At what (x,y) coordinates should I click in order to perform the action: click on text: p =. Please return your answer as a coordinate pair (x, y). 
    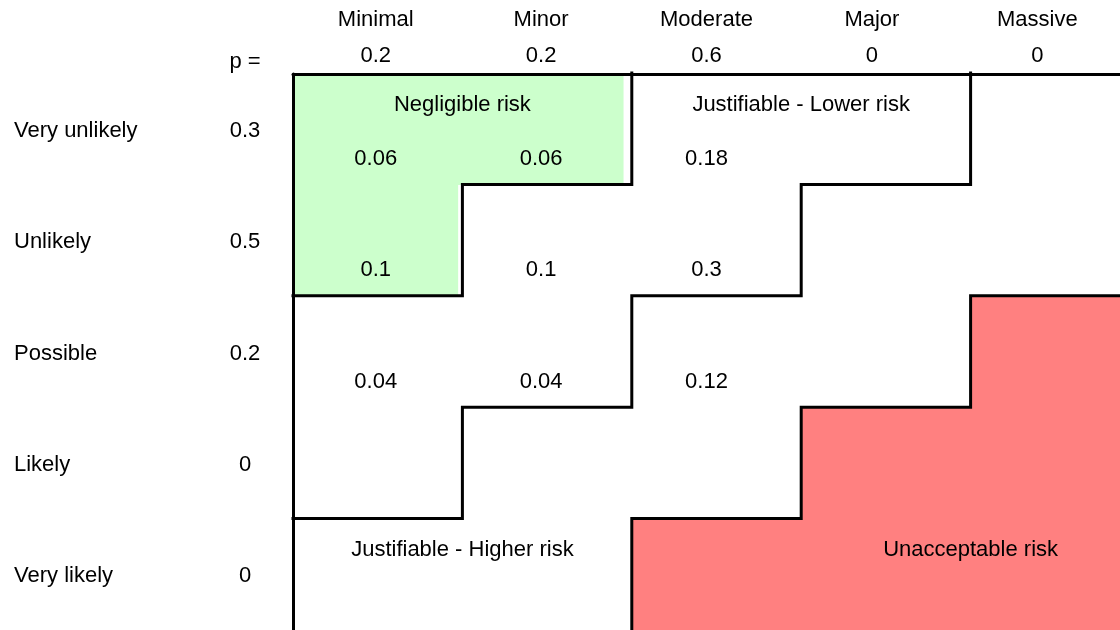
    Looking at the image, I should click on (245, 60).